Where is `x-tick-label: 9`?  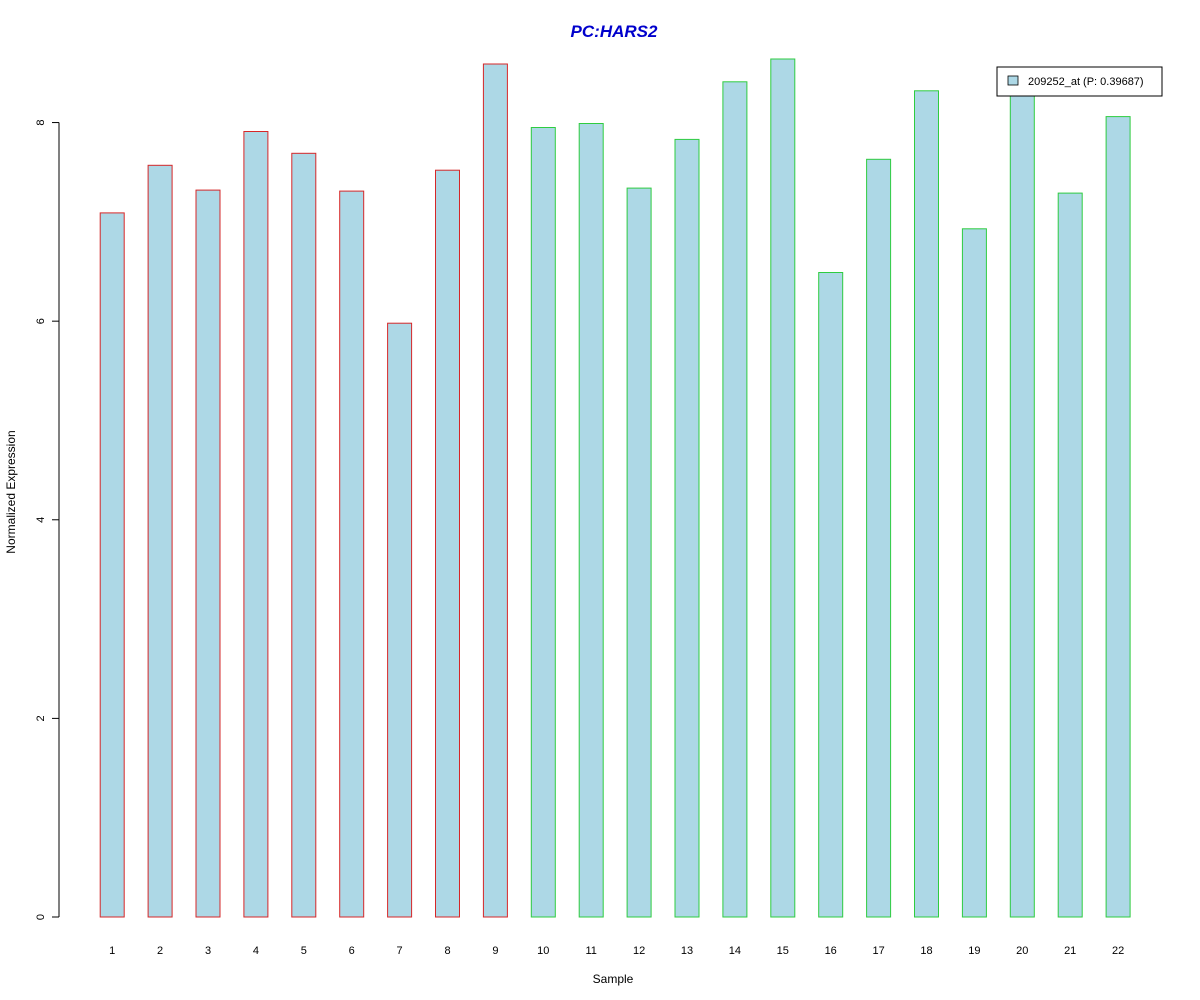
x-tick-label: 9 is located at coordinates (495, 951).